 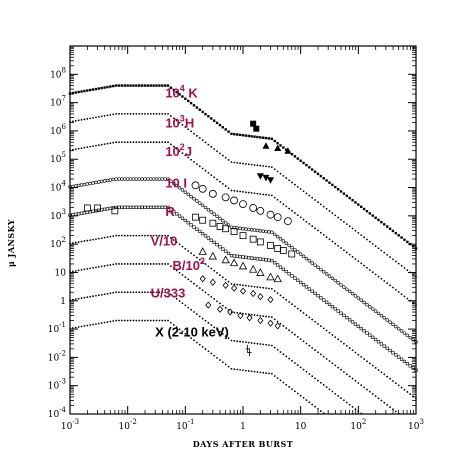 I want to click on band-label: X (2-10 keV), so click(x=192, y=331).